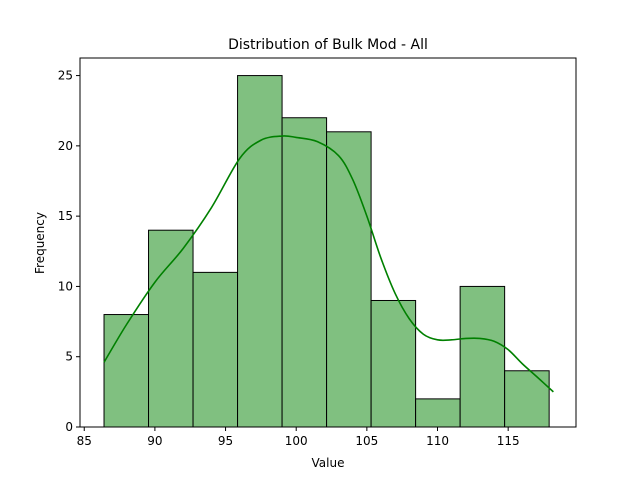  Describe the element at coordinates (225, 441) in the screenshot. I see `x-tick-label: 95` at that location.